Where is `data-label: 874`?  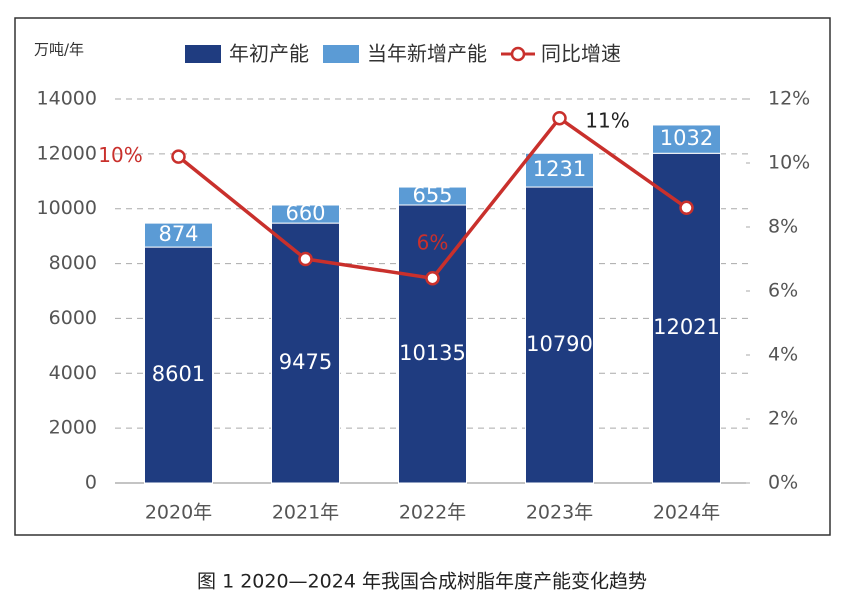
data-label: 874 is located at coordinates (178, 234).